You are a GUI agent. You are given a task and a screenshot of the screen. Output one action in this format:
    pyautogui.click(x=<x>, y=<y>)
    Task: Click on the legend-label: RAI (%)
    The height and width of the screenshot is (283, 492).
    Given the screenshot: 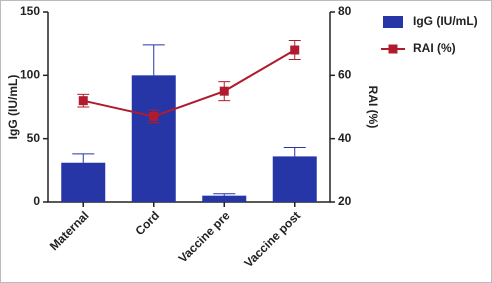 What is the action you would take?
    pyautogui.click(x=434, y=48)
    